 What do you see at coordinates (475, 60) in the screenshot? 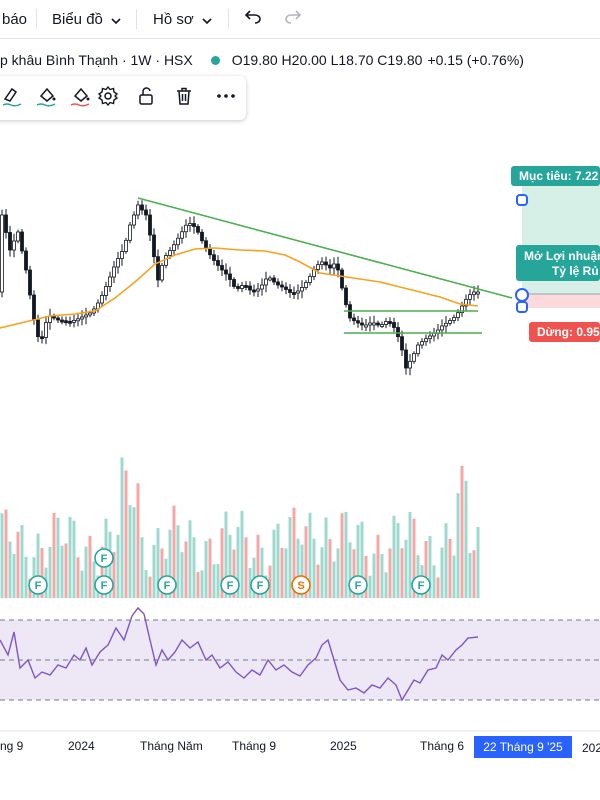
I see `price-change: +0.15 (+0.76%)` at bounding box center [475, 60].